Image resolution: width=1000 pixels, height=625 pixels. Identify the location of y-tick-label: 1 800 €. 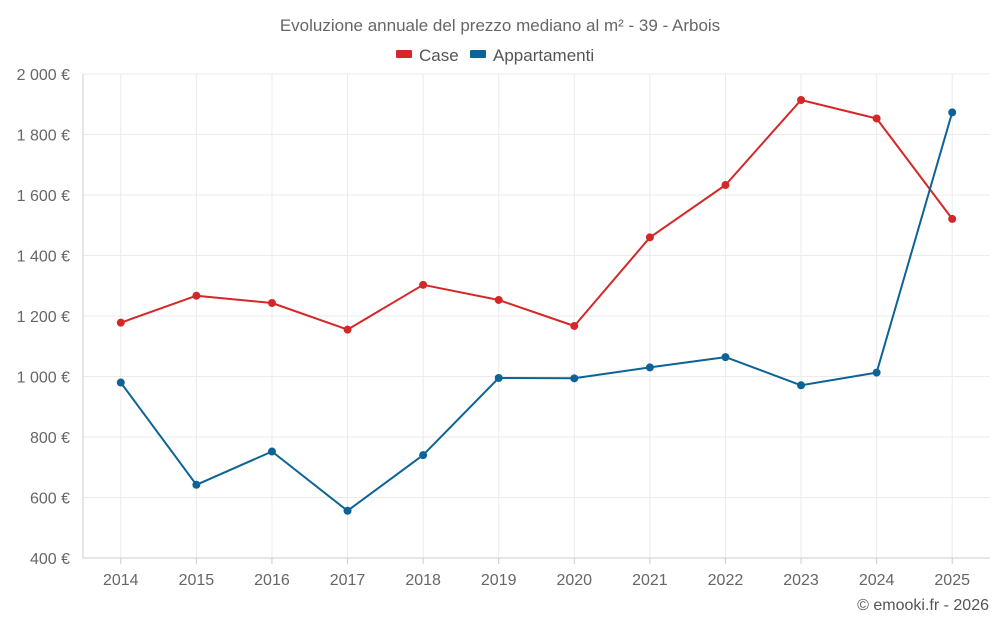
(43, 136).